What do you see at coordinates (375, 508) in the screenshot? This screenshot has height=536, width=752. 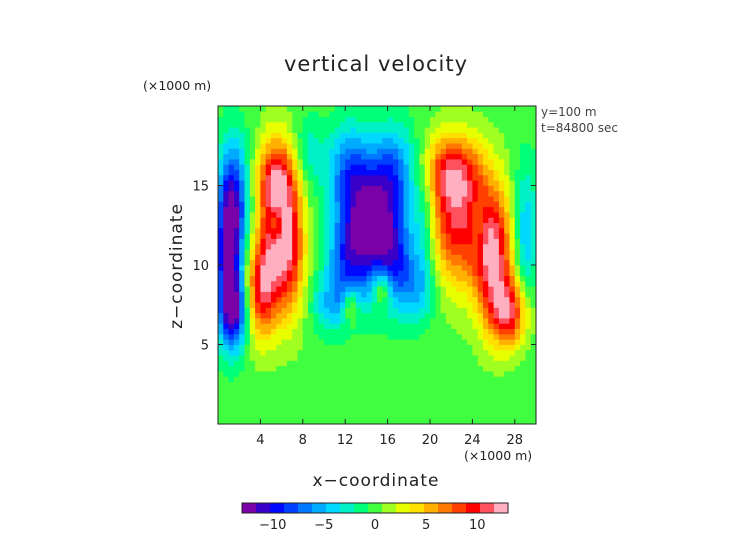 I see `colorbar-frame` at bounding box center [375, 508].